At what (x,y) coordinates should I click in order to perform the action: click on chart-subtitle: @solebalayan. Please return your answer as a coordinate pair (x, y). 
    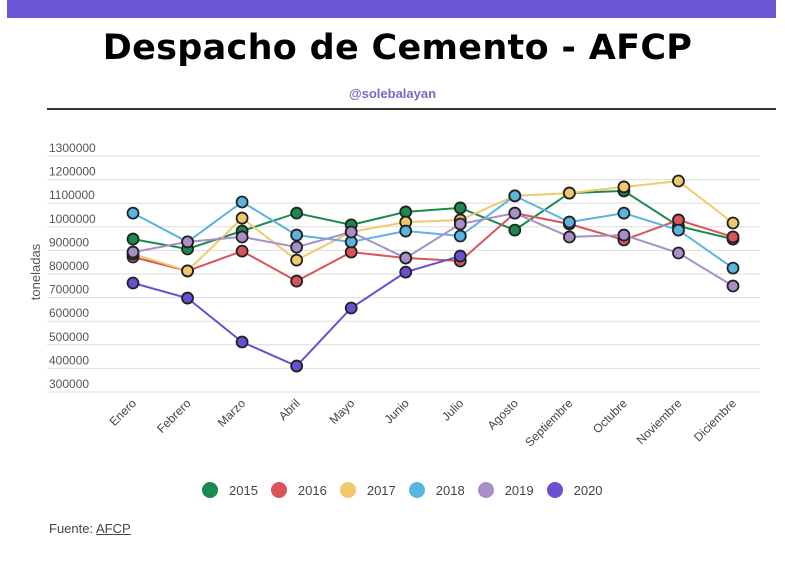
    Looking at the image, I should click on (392, 93).